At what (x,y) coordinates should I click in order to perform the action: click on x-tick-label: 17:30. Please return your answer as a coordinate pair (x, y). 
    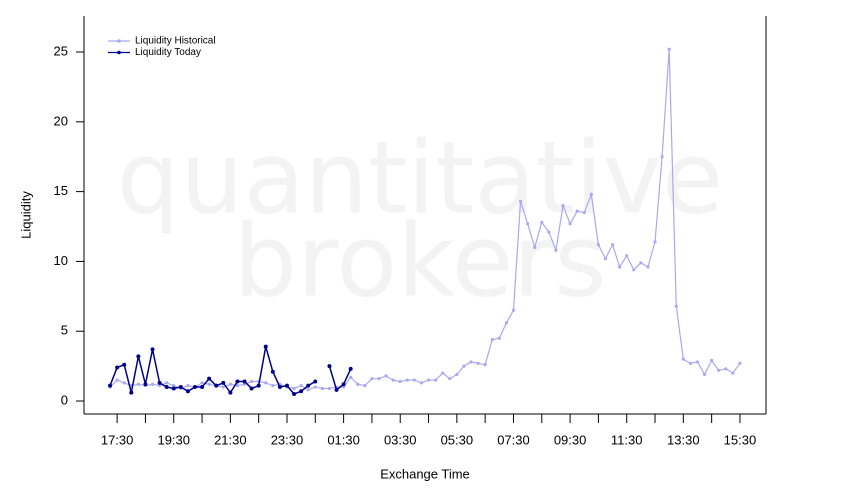
    Looking at the image, I should click on (117, 439).